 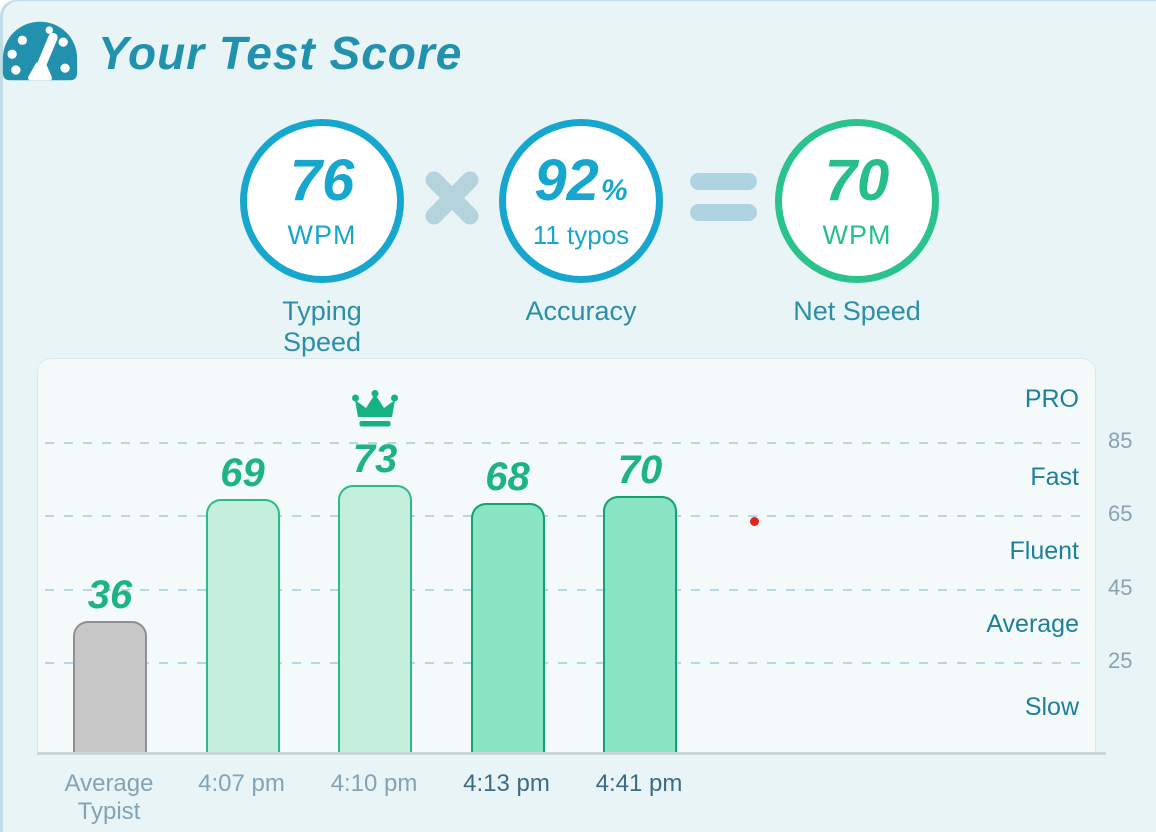 I want to click on bar-4-13-pm, so click(x=507, y=628).